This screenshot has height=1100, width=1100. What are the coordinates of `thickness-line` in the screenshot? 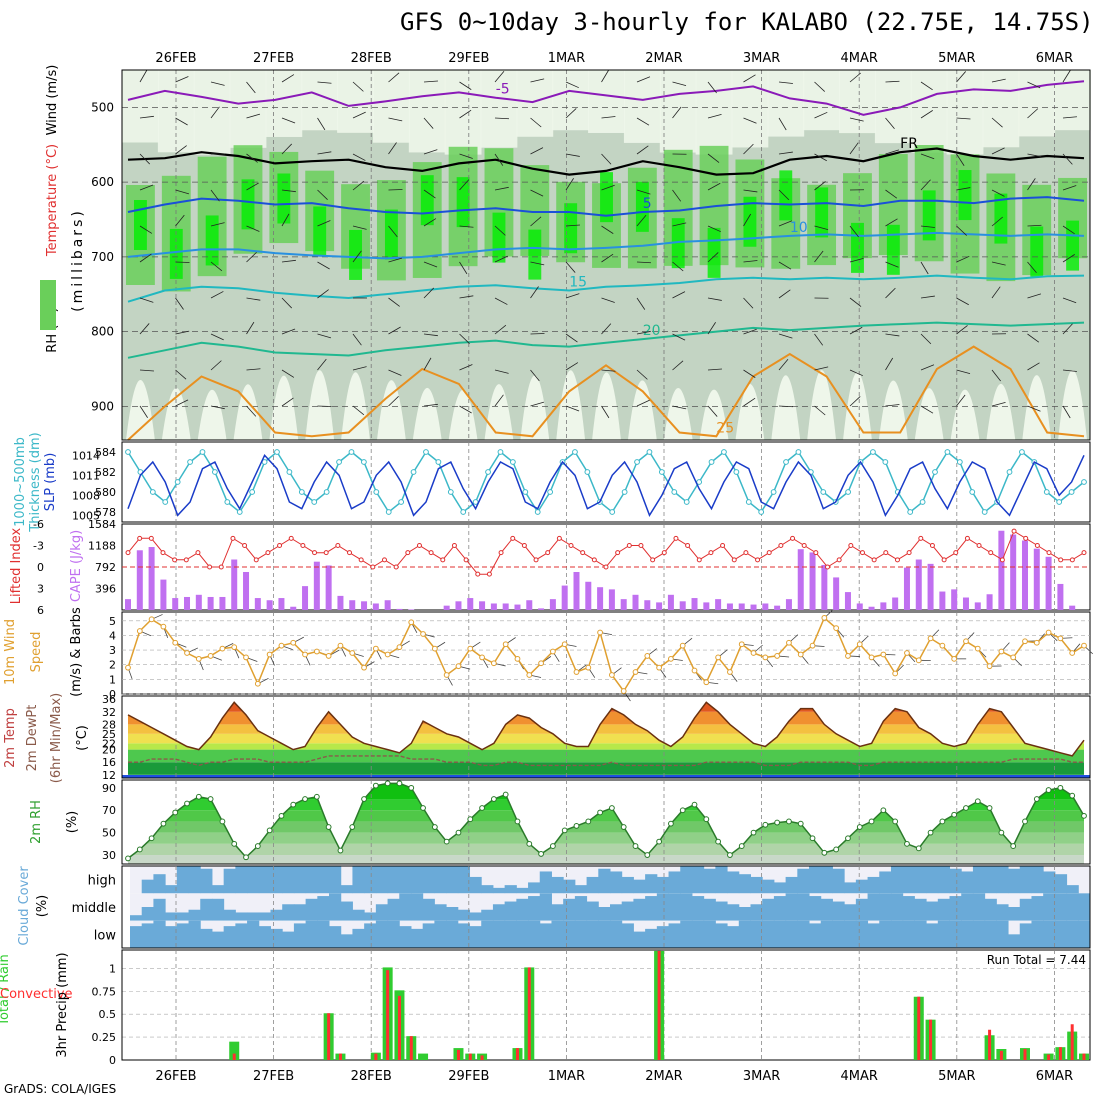 It's located at (606, 482).